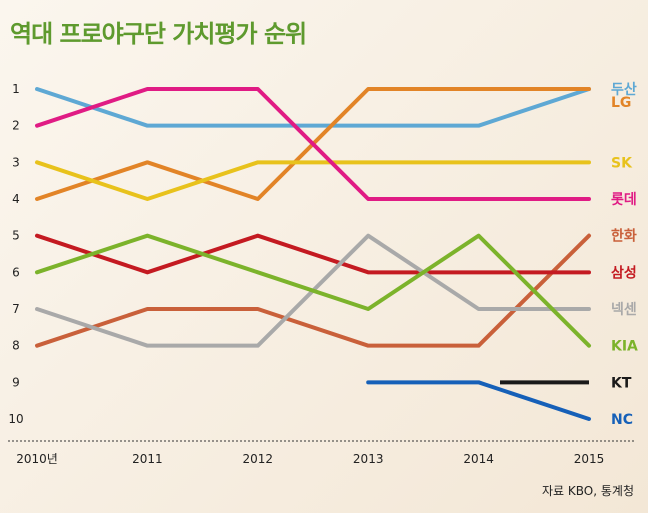 This screenshot has width=648, height=513. Describe the element at coordinates (16, 199) in the screenshot. I see `y-tick-label: 4` at that location.